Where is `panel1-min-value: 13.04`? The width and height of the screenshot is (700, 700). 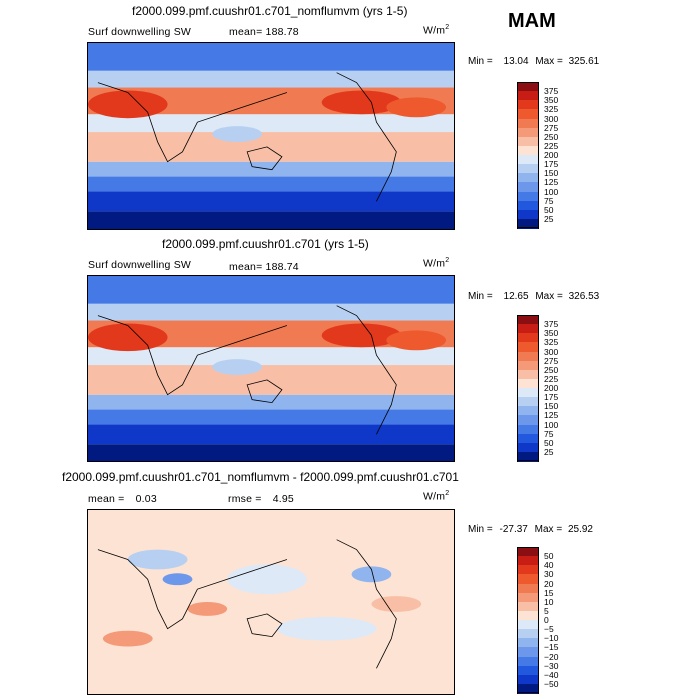 panel1-min-value: 13.04 is located at coordinates (516, 61).